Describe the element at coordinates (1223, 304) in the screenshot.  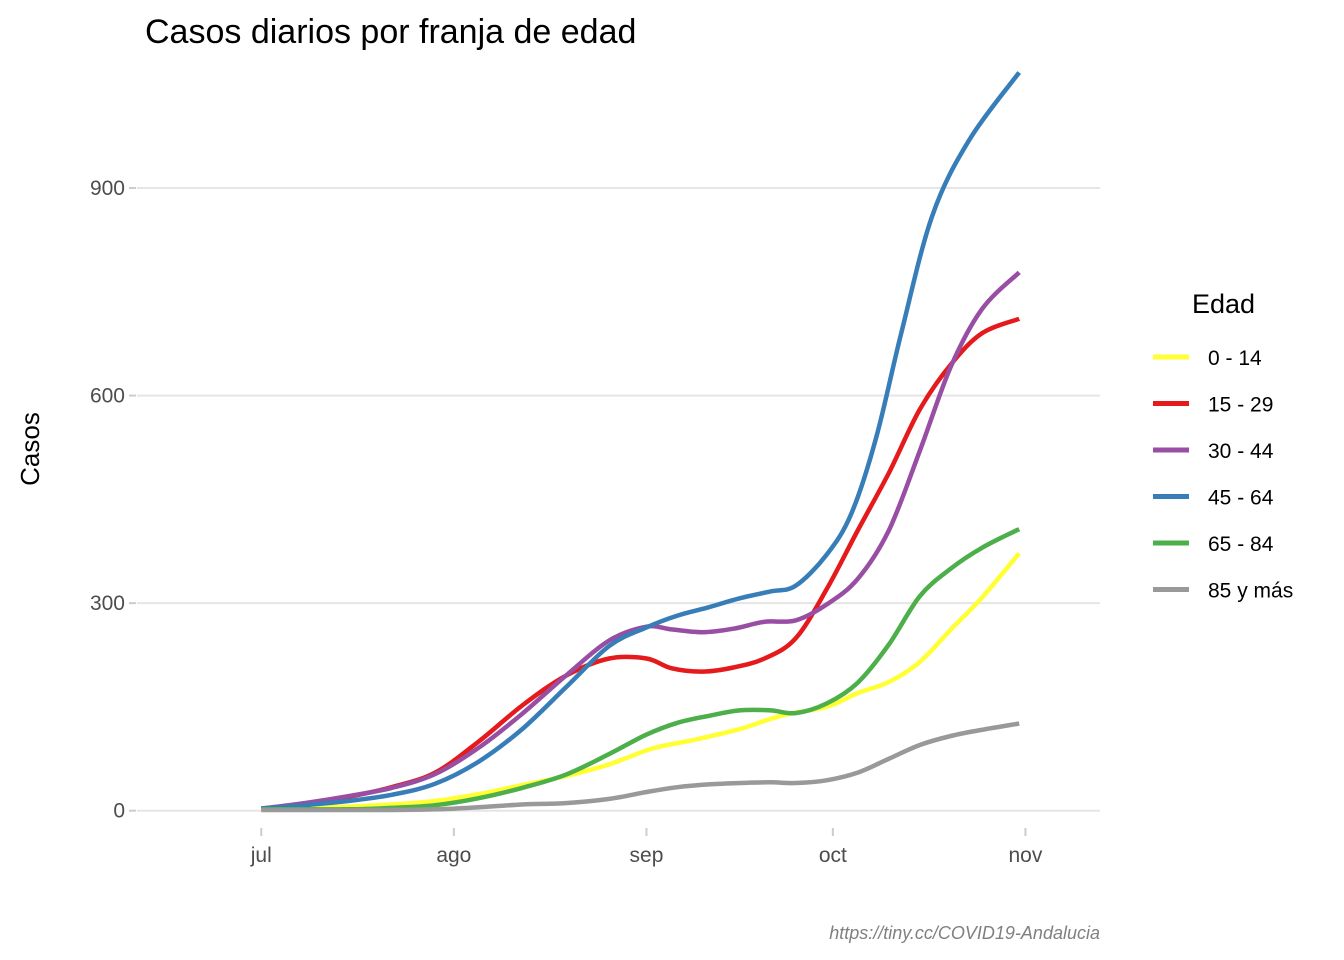
I see `legend-title: Edad` at that location.